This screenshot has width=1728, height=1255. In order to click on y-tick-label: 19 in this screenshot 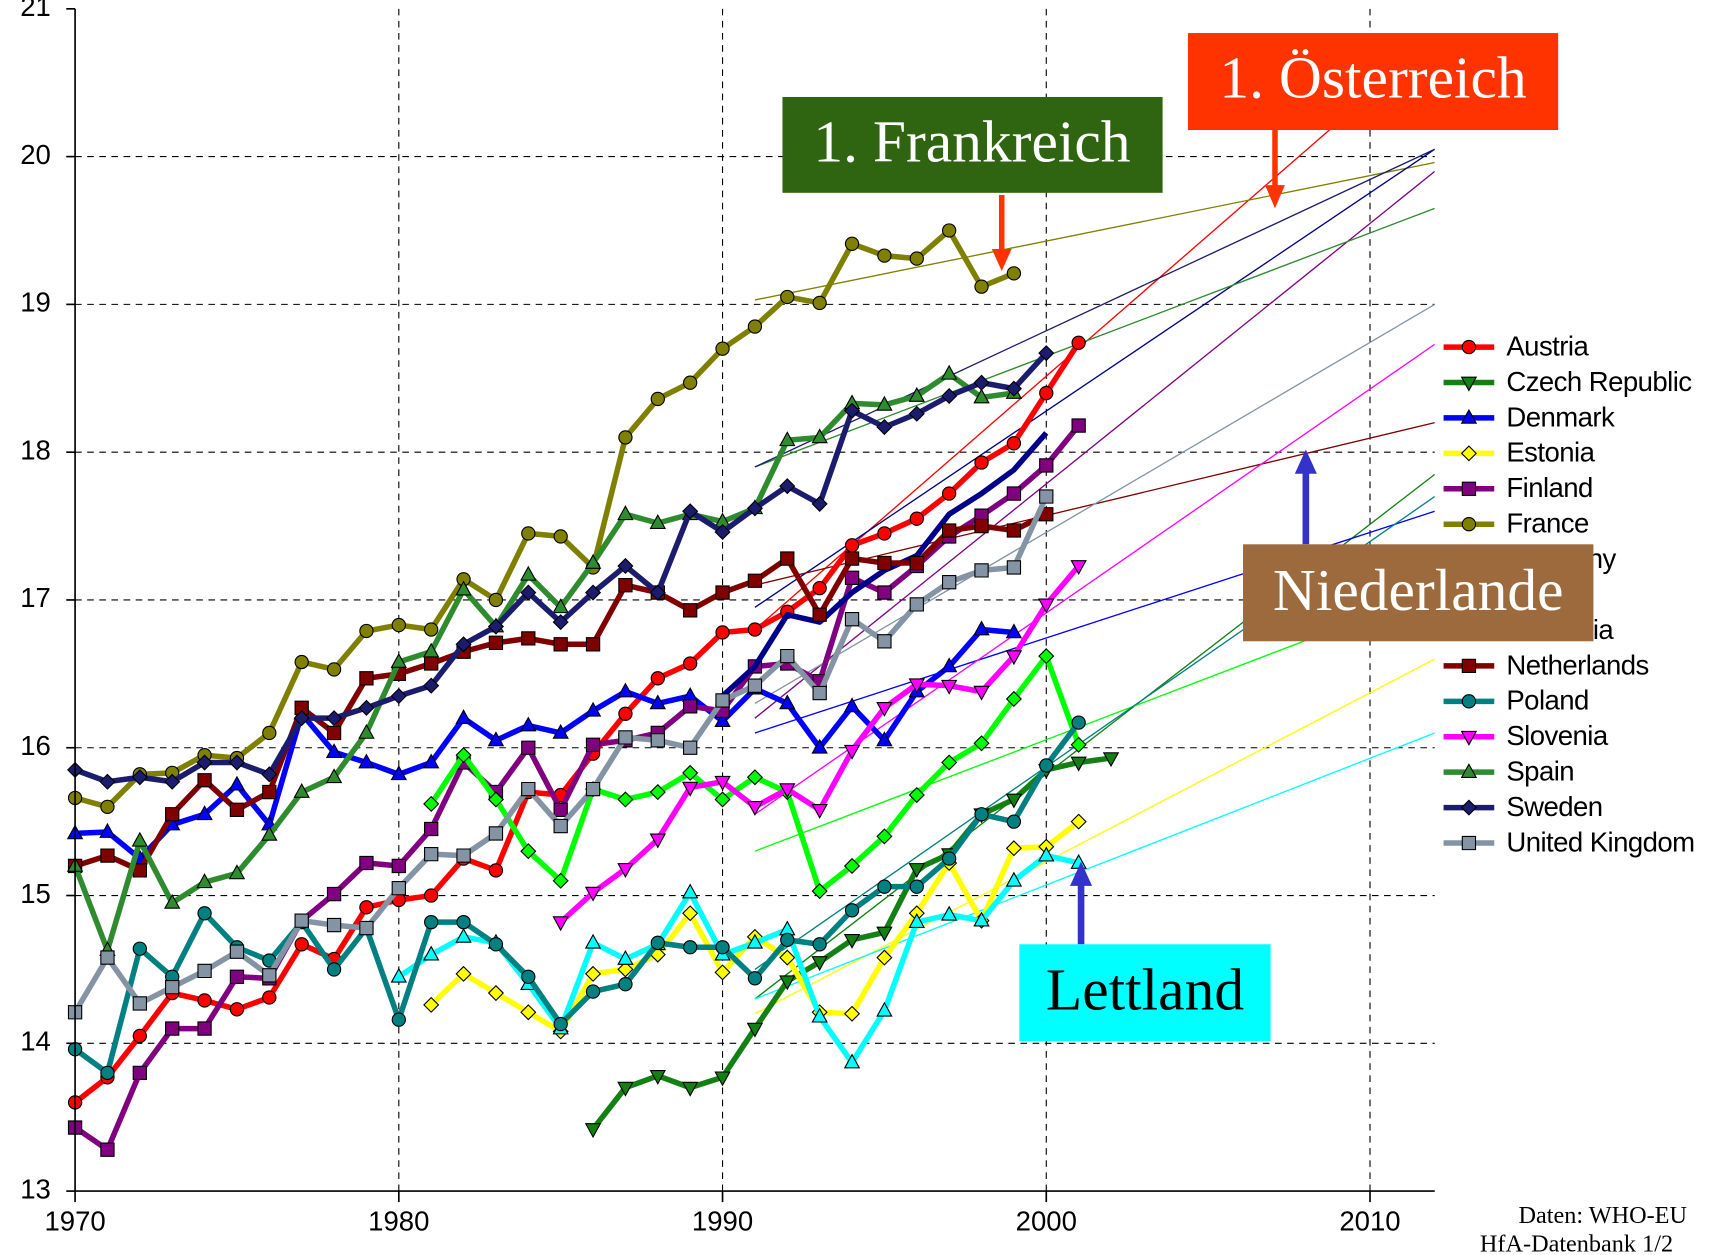, I will do `click(35, 302)`.